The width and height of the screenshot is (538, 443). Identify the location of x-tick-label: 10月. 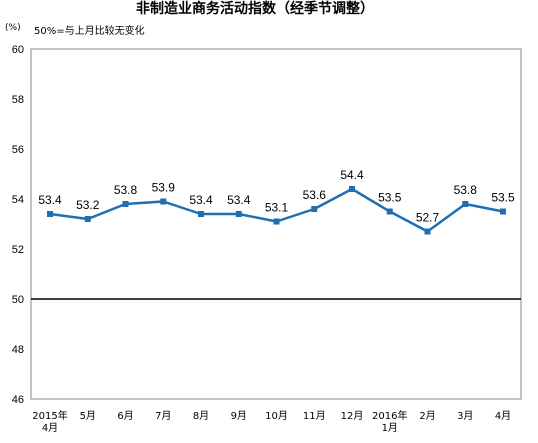
(276, 416).